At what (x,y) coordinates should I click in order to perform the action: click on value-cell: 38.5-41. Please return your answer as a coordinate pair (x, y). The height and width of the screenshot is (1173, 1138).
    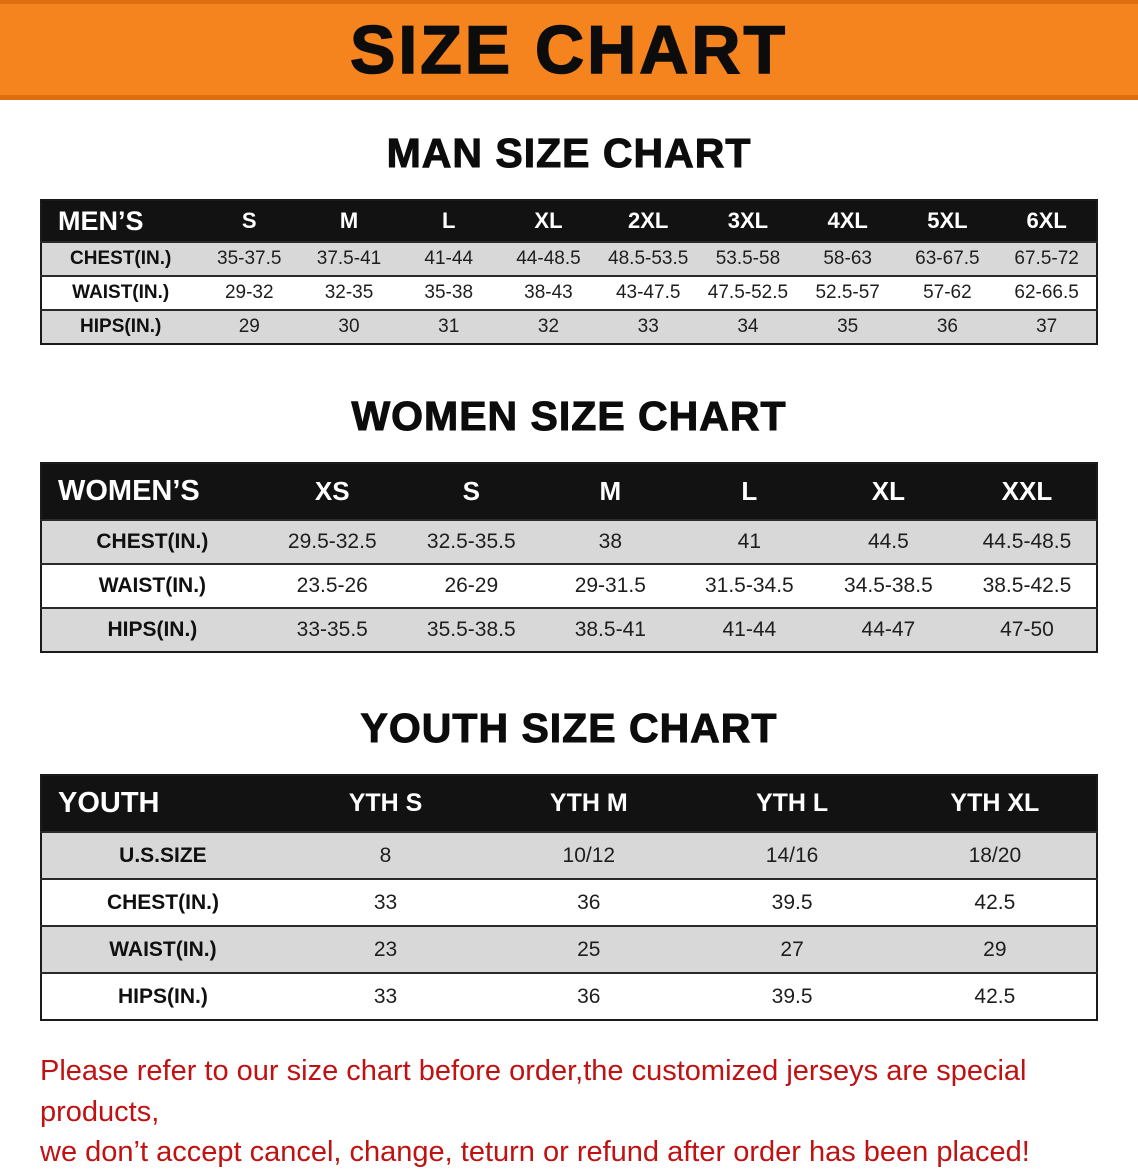
    Looking at the image, I should click on (610, 629).